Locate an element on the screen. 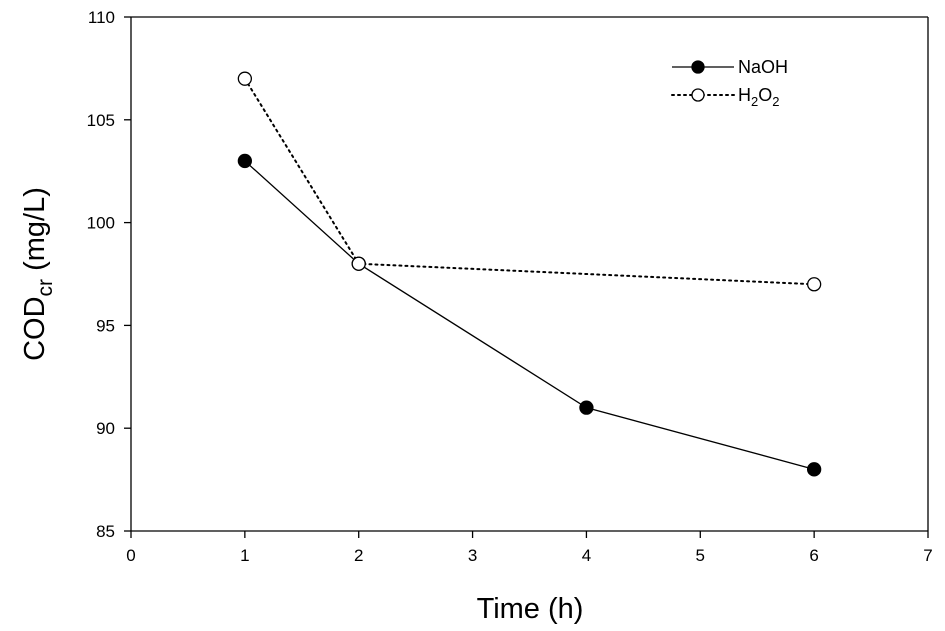 The height and width of the screenshot is (631, 945). y-axis-title-base: COD is located at coordinates (35, 328).